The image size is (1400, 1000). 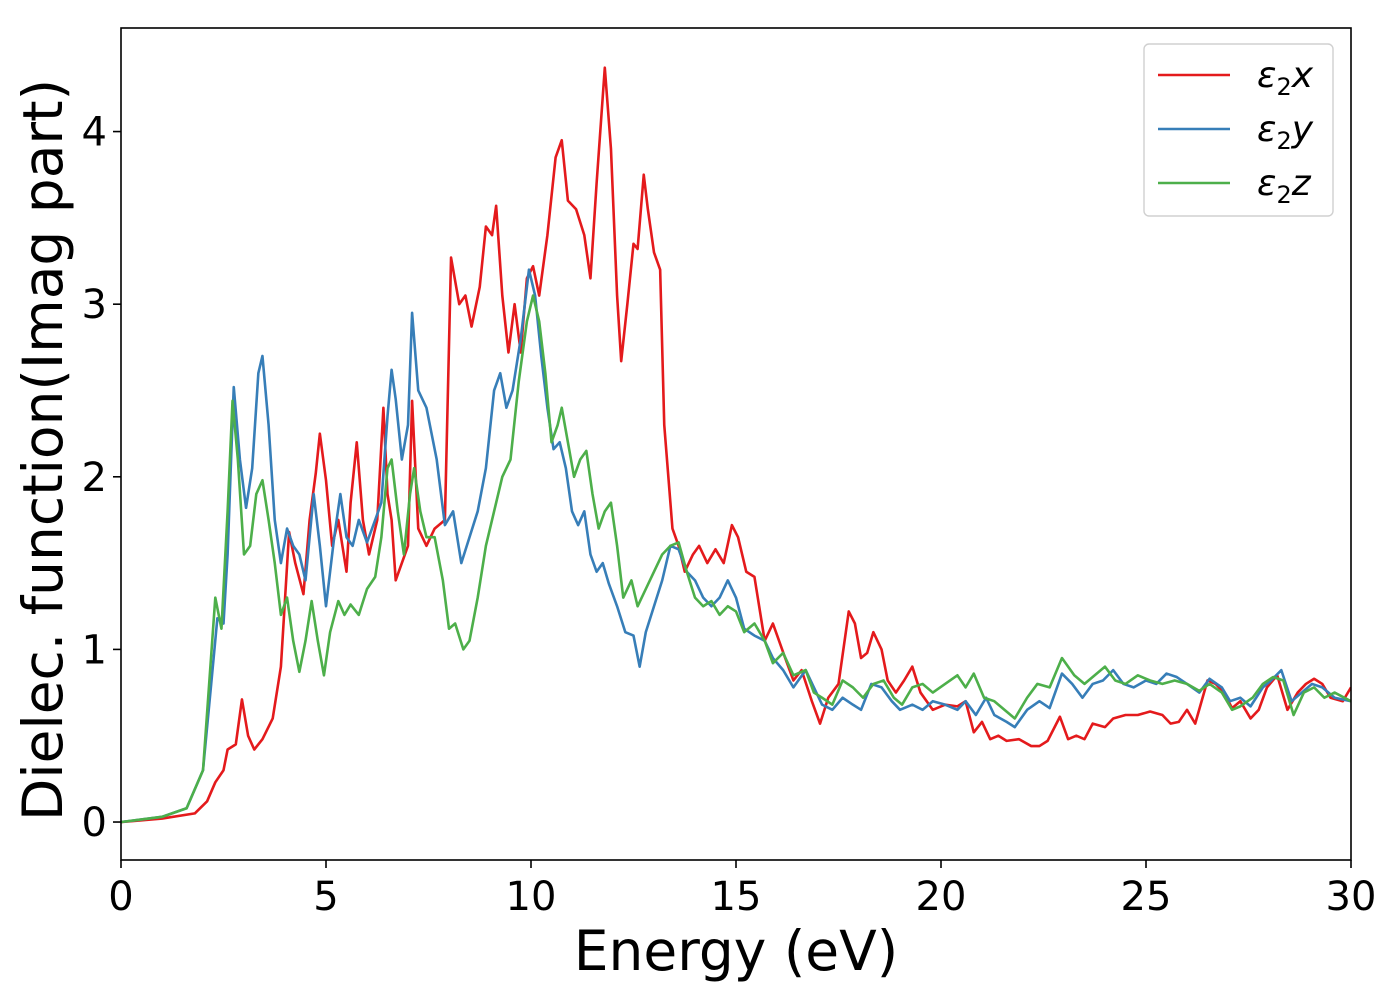 What do you see at coordinates (43, 450) in the screenshot?
I see `y-axis-label: Dielec. function(Imag part)` at bounding box center [43, 450].